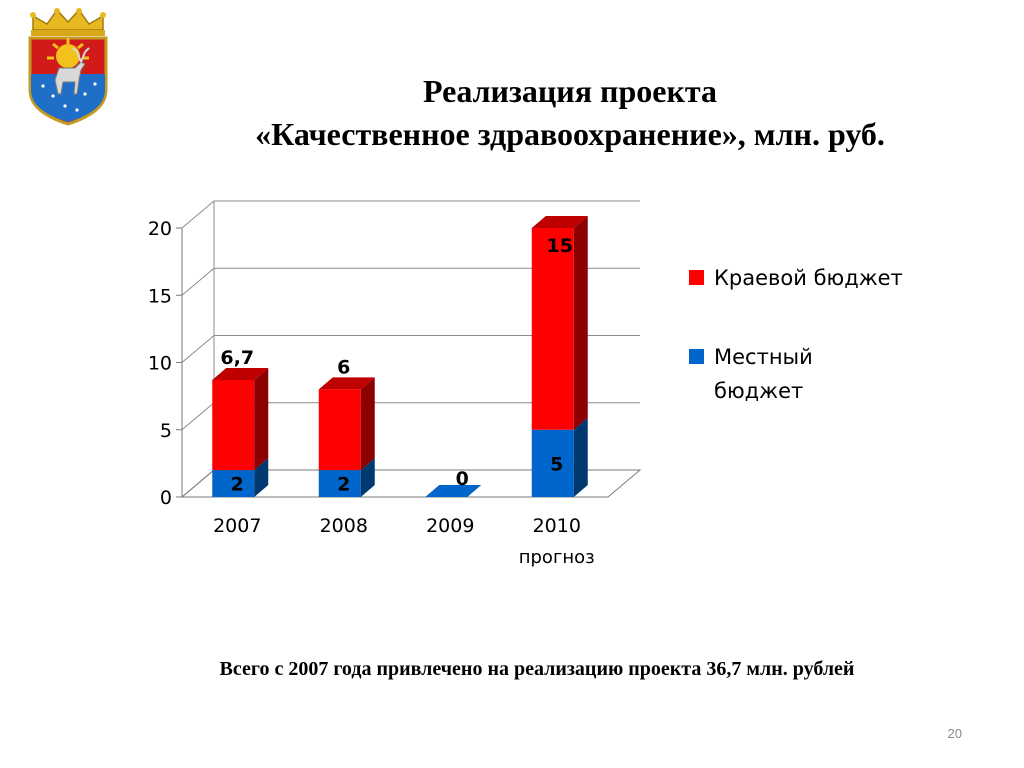 This screenshot has width=1024, height=768. I want to click on bar-top-2010, so click(559, 222).